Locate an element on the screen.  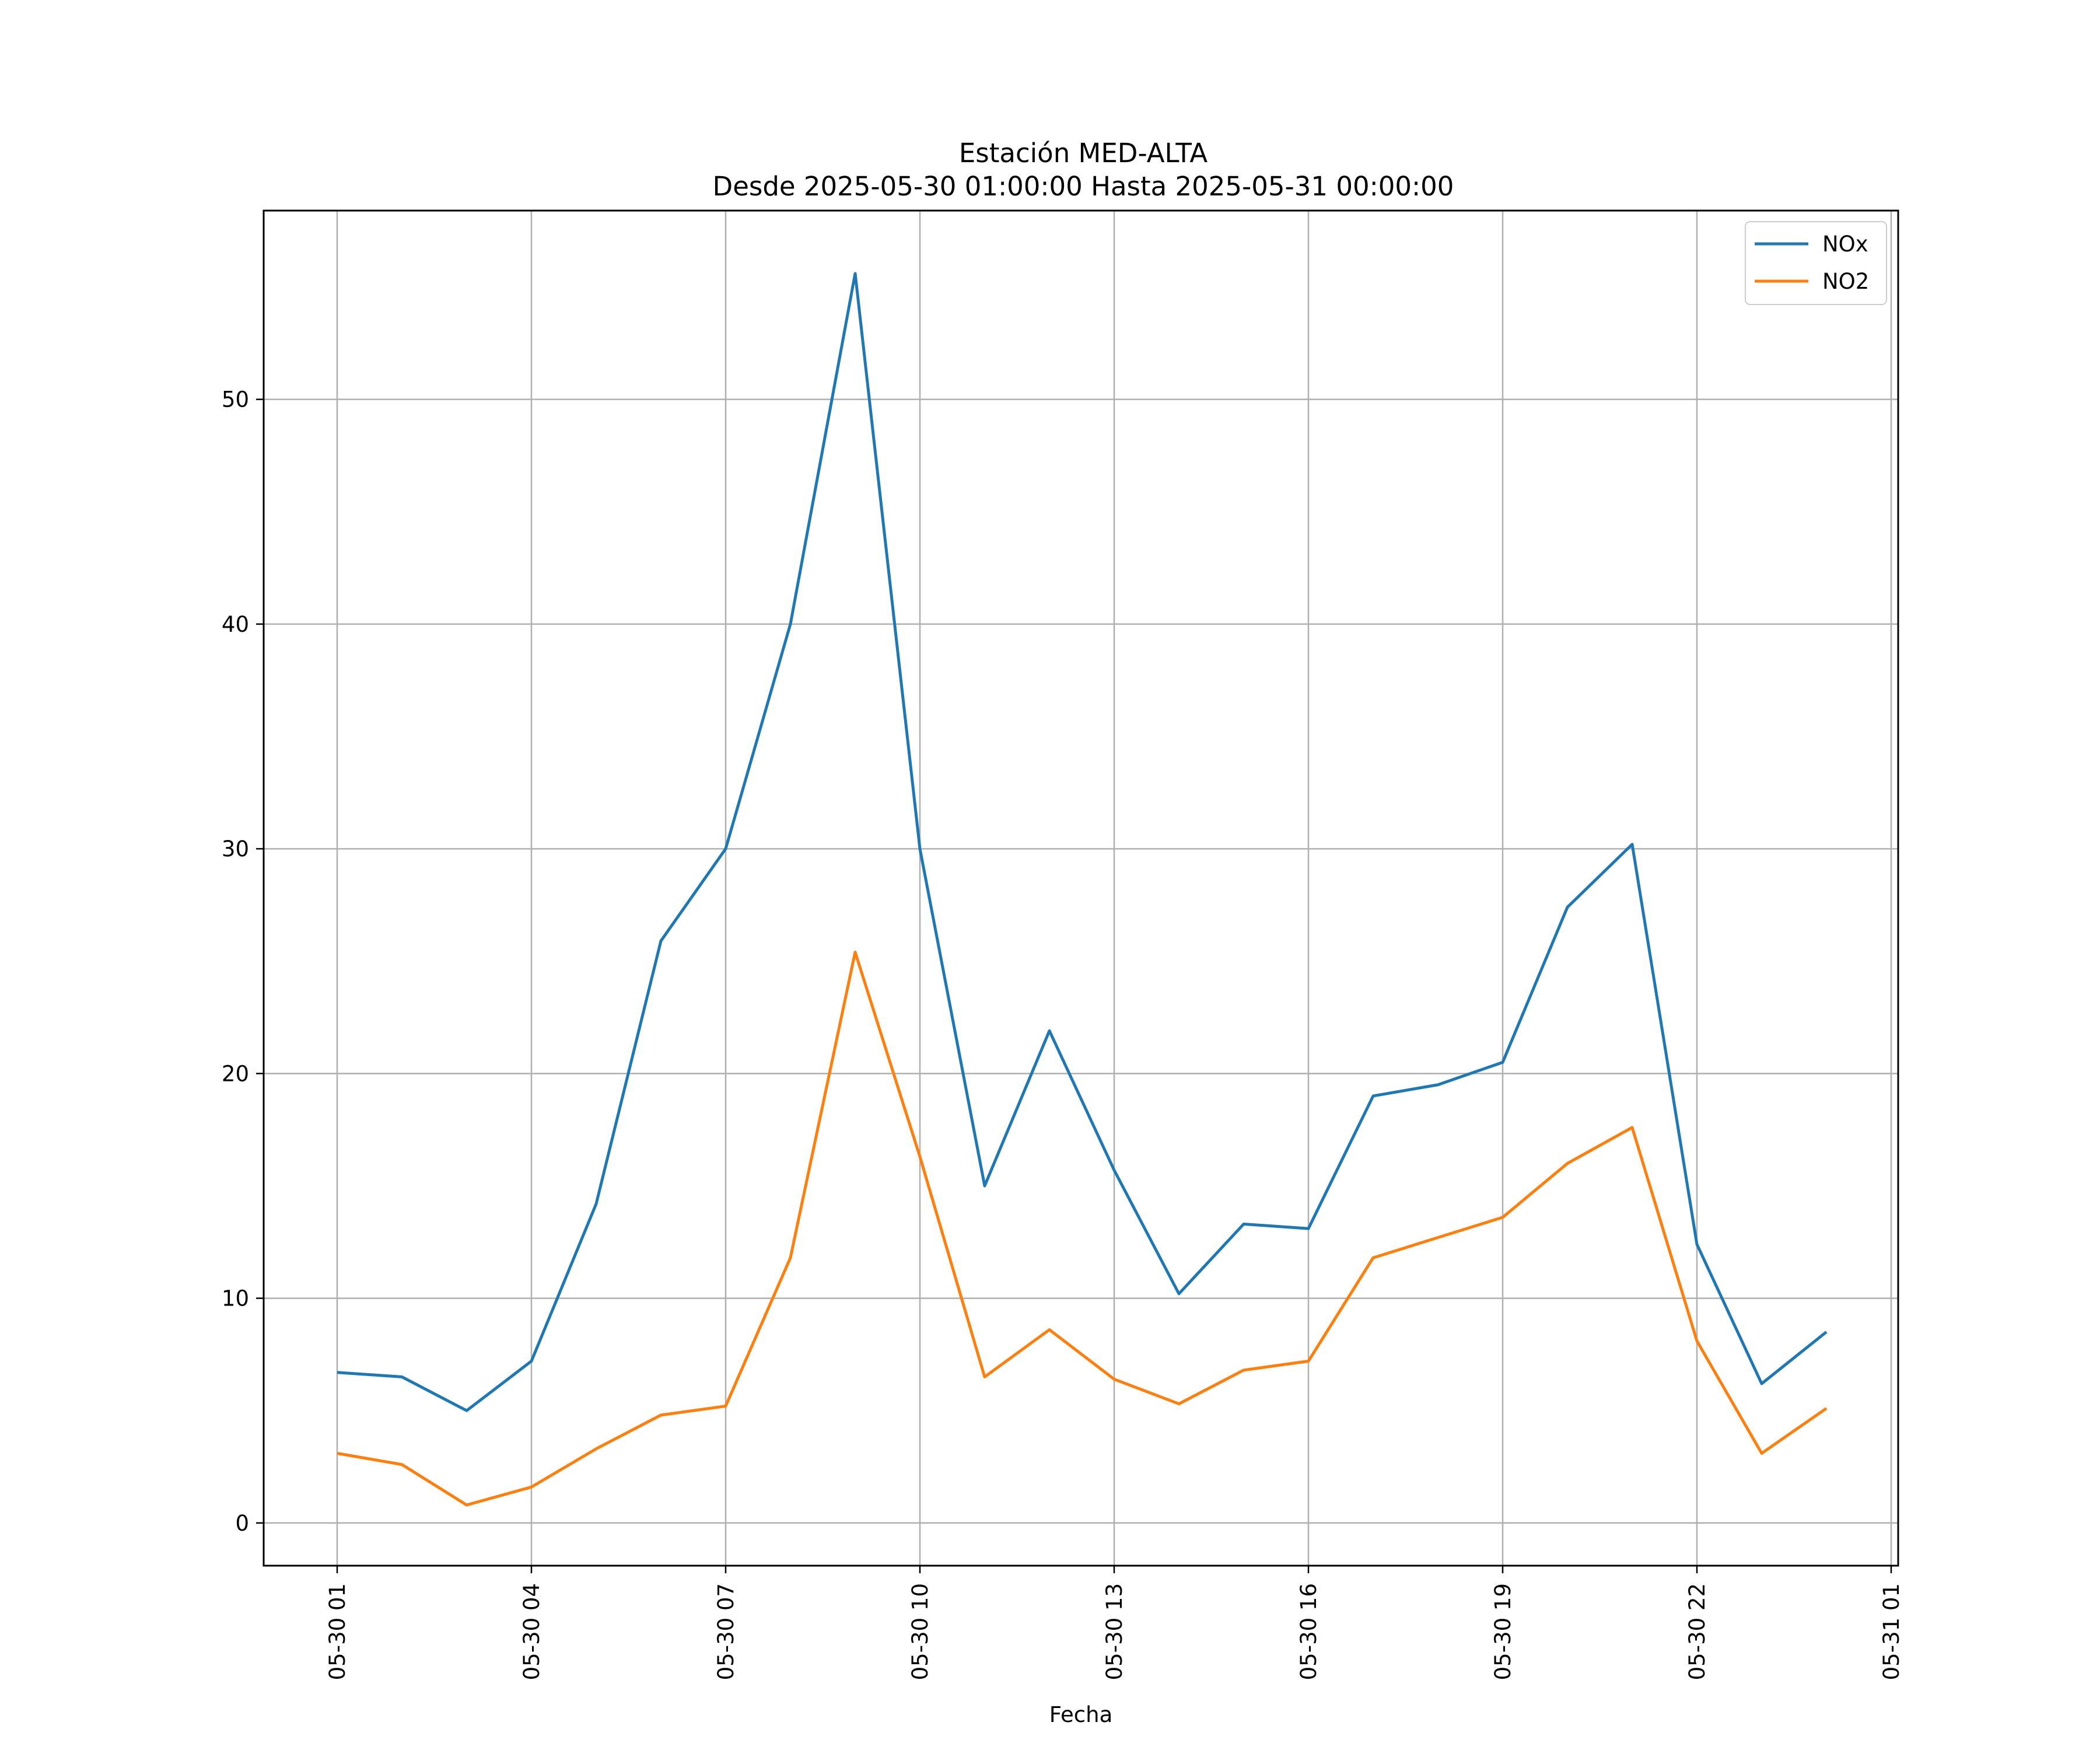
x-tick-label: 05-30 19 is located at coordinates (1503, 1631).